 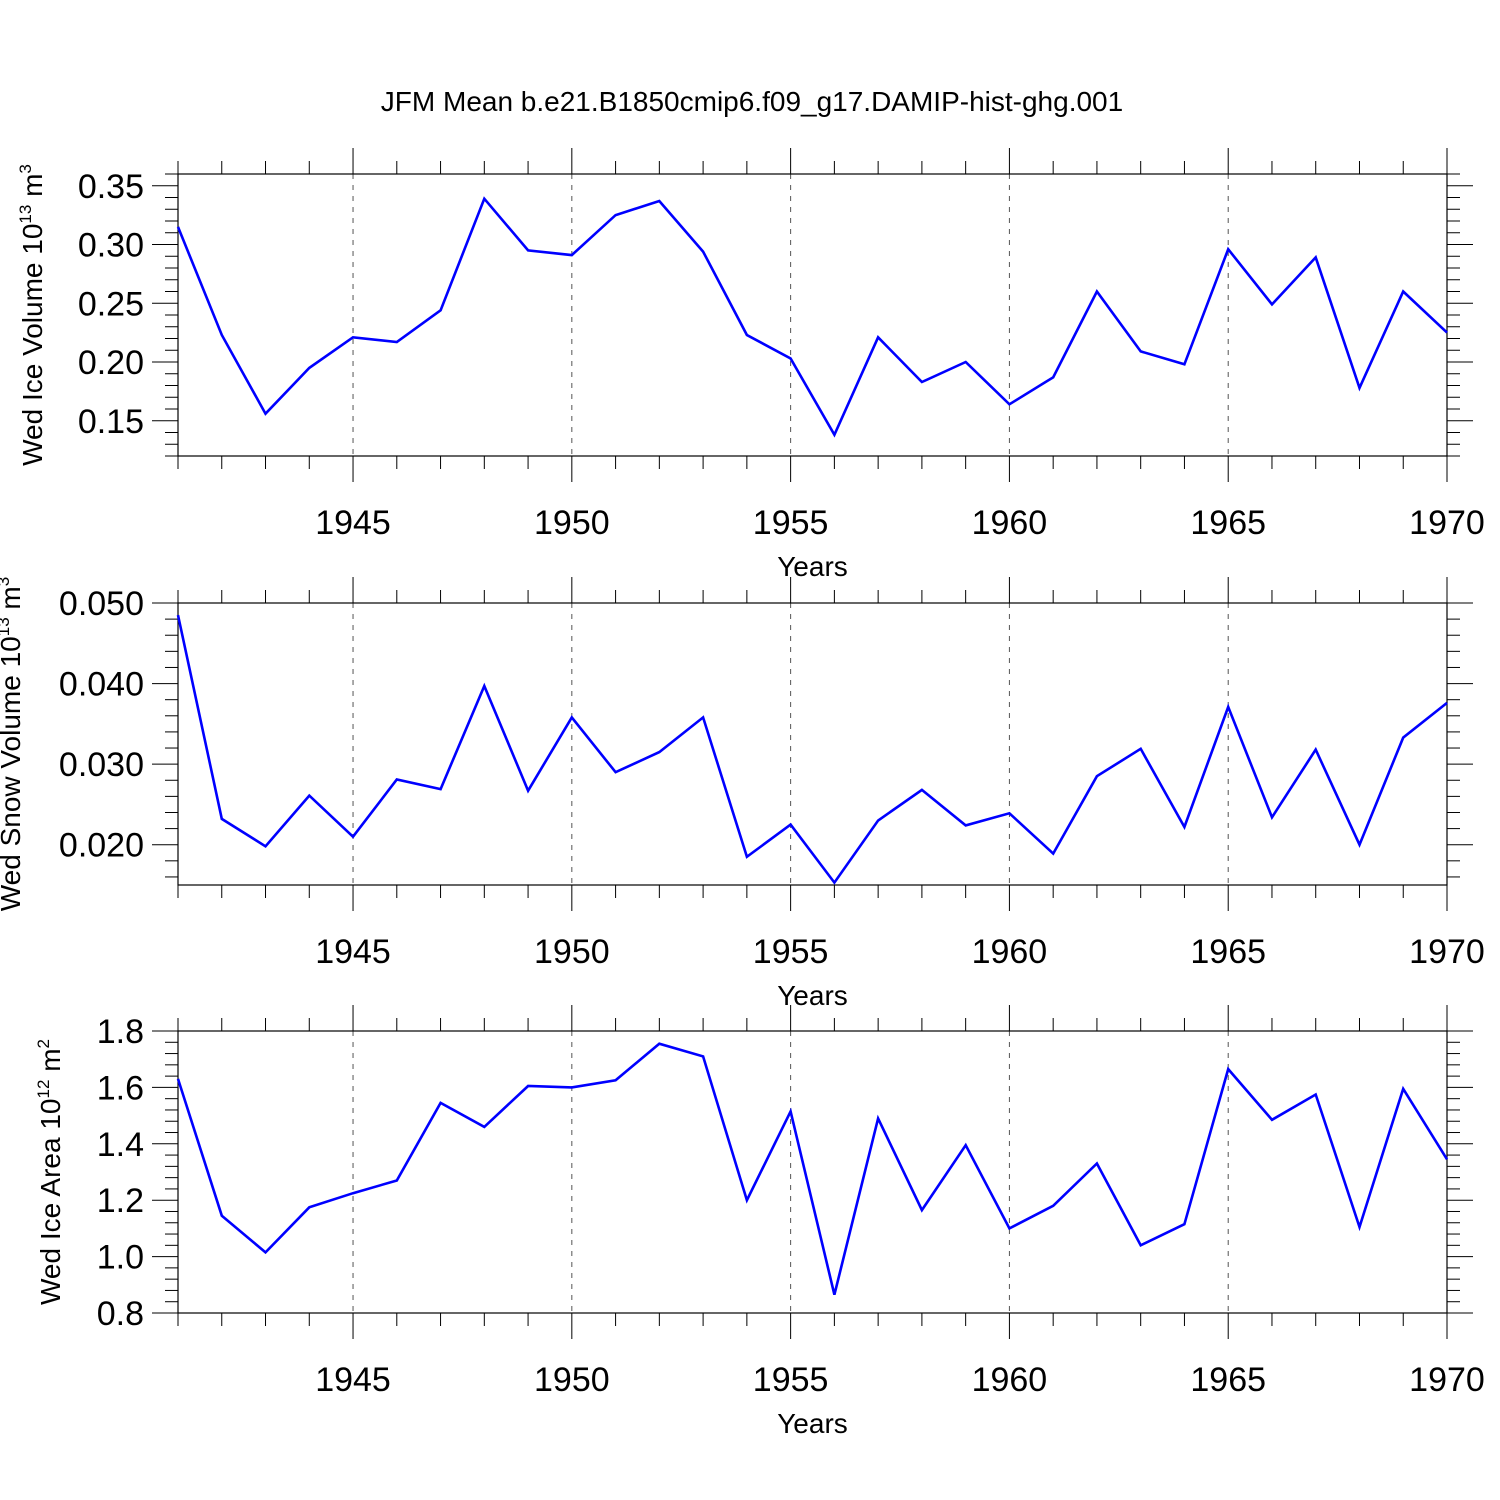 What do you see at coordinates (101, 685) in the screenshot?
I see `y-tick-label: 0.040` at bounding box center [101, 685].